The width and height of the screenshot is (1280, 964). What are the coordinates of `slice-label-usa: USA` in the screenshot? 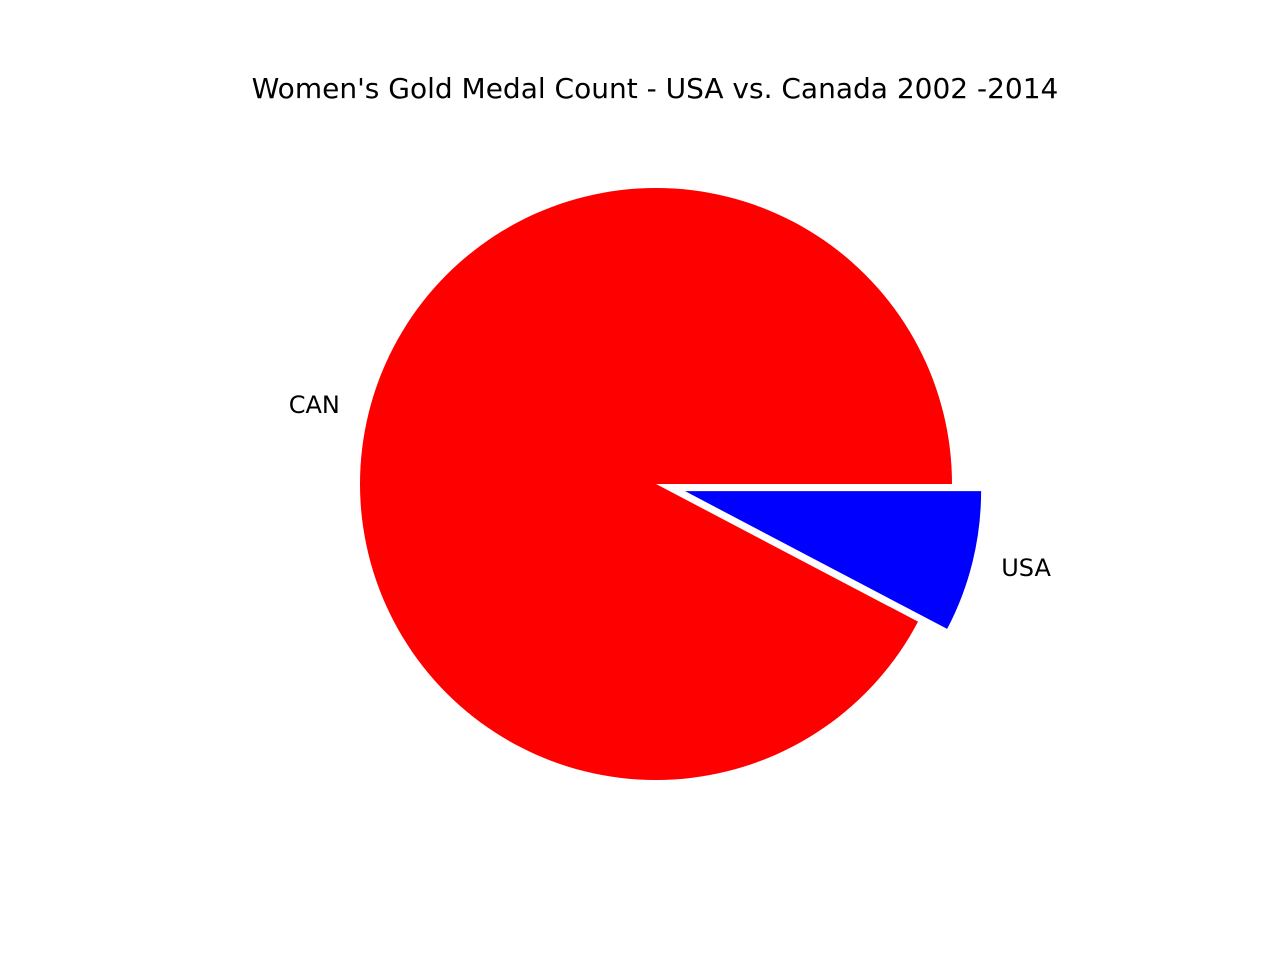 It's located at (1026, 568).